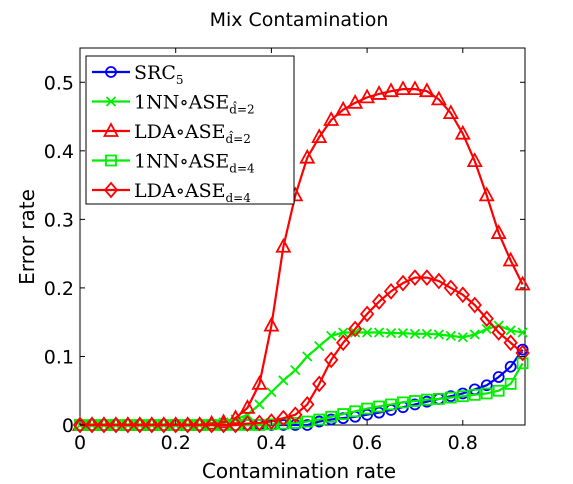 The image size is (573, 484). What do you see at coordinates (27, 237) in the screenshot?
I see `y-axis-label: Error rate` at bounding box center [27, 237].